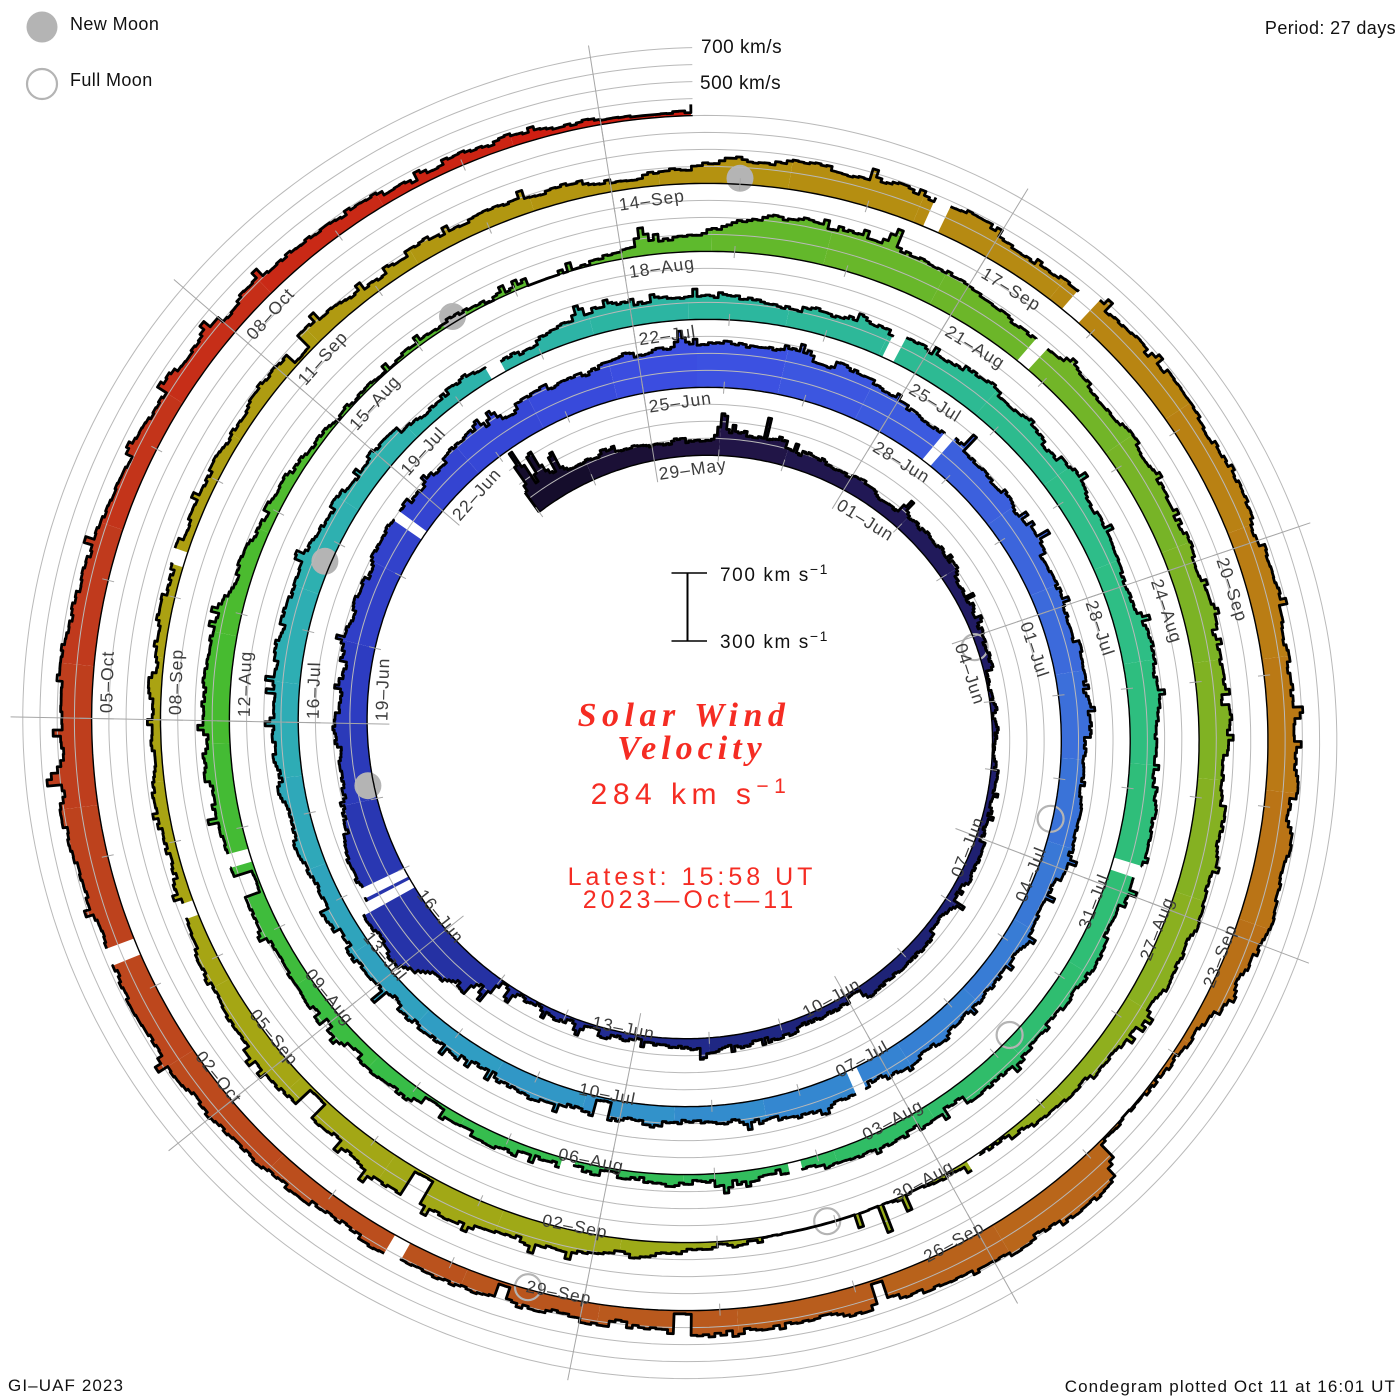 Image resolution: width=1400 pixels, height=1400 pixels. What do you see at coordinates (1330, 28) in the screenshot?
I see `svg-text: Period: 27 days` at bounding box center [1330, 28].